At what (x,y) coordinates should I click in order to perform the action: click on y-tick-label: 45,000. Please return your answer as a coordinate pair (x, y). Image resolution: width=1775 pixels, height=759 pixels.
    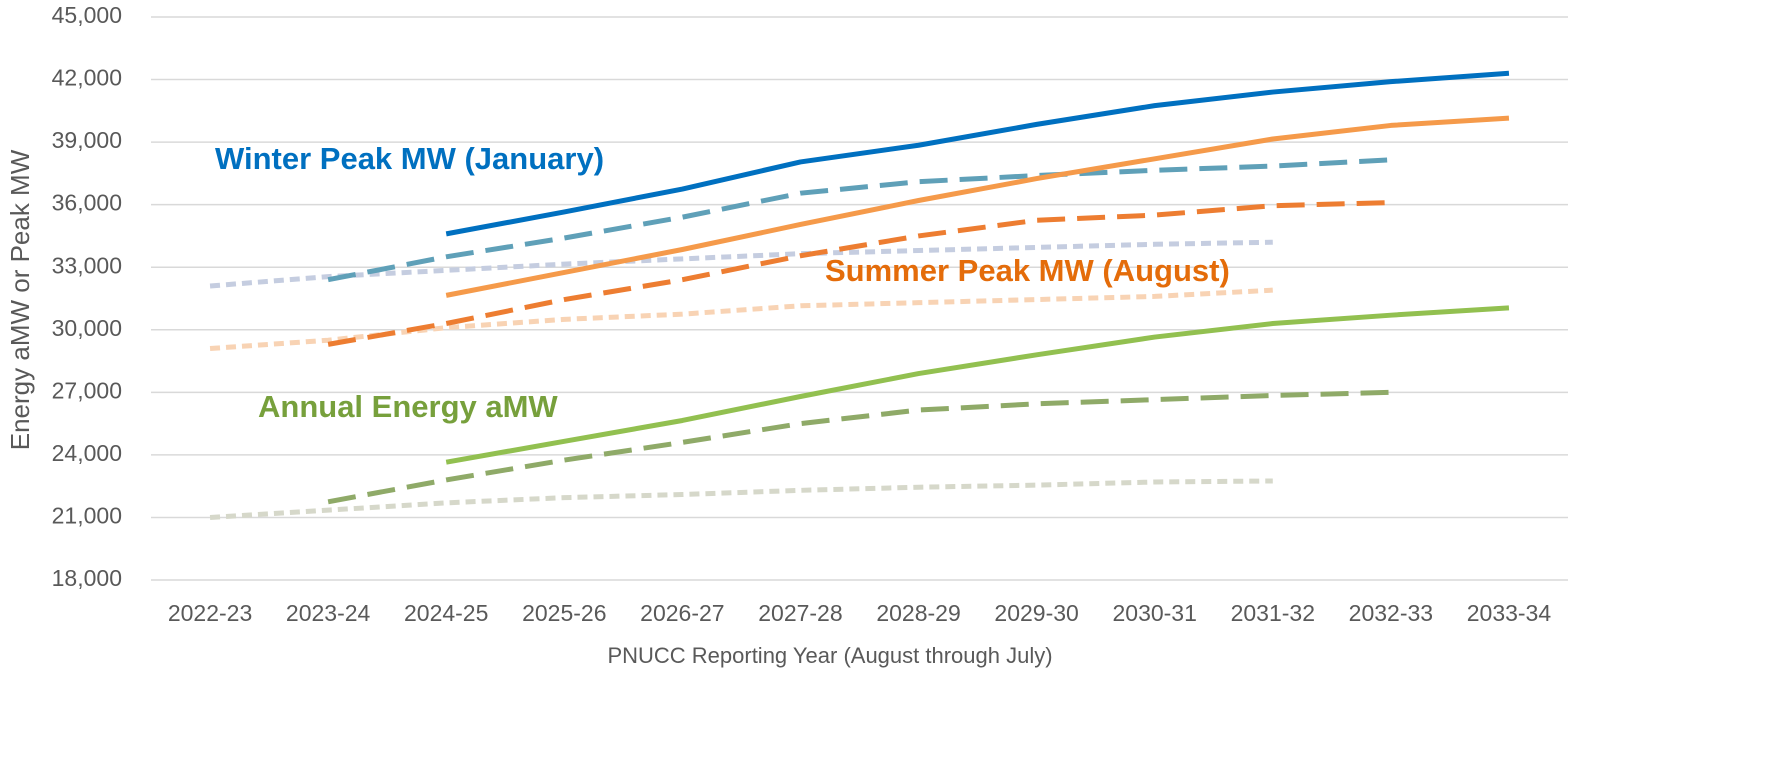
    Looking at the image, I should click on (87, 15).